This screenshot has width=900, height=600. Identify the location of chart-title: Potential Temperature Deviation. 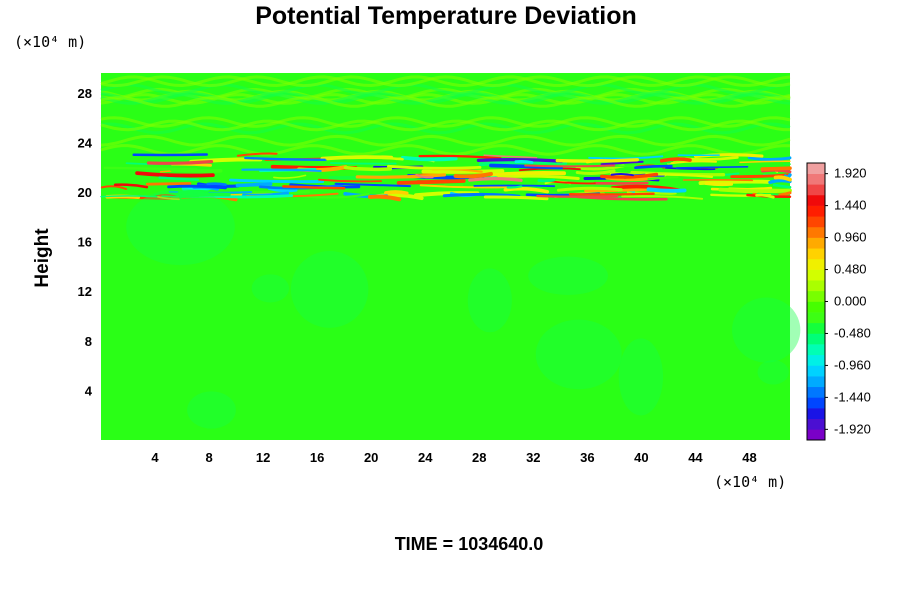
(446, 16).